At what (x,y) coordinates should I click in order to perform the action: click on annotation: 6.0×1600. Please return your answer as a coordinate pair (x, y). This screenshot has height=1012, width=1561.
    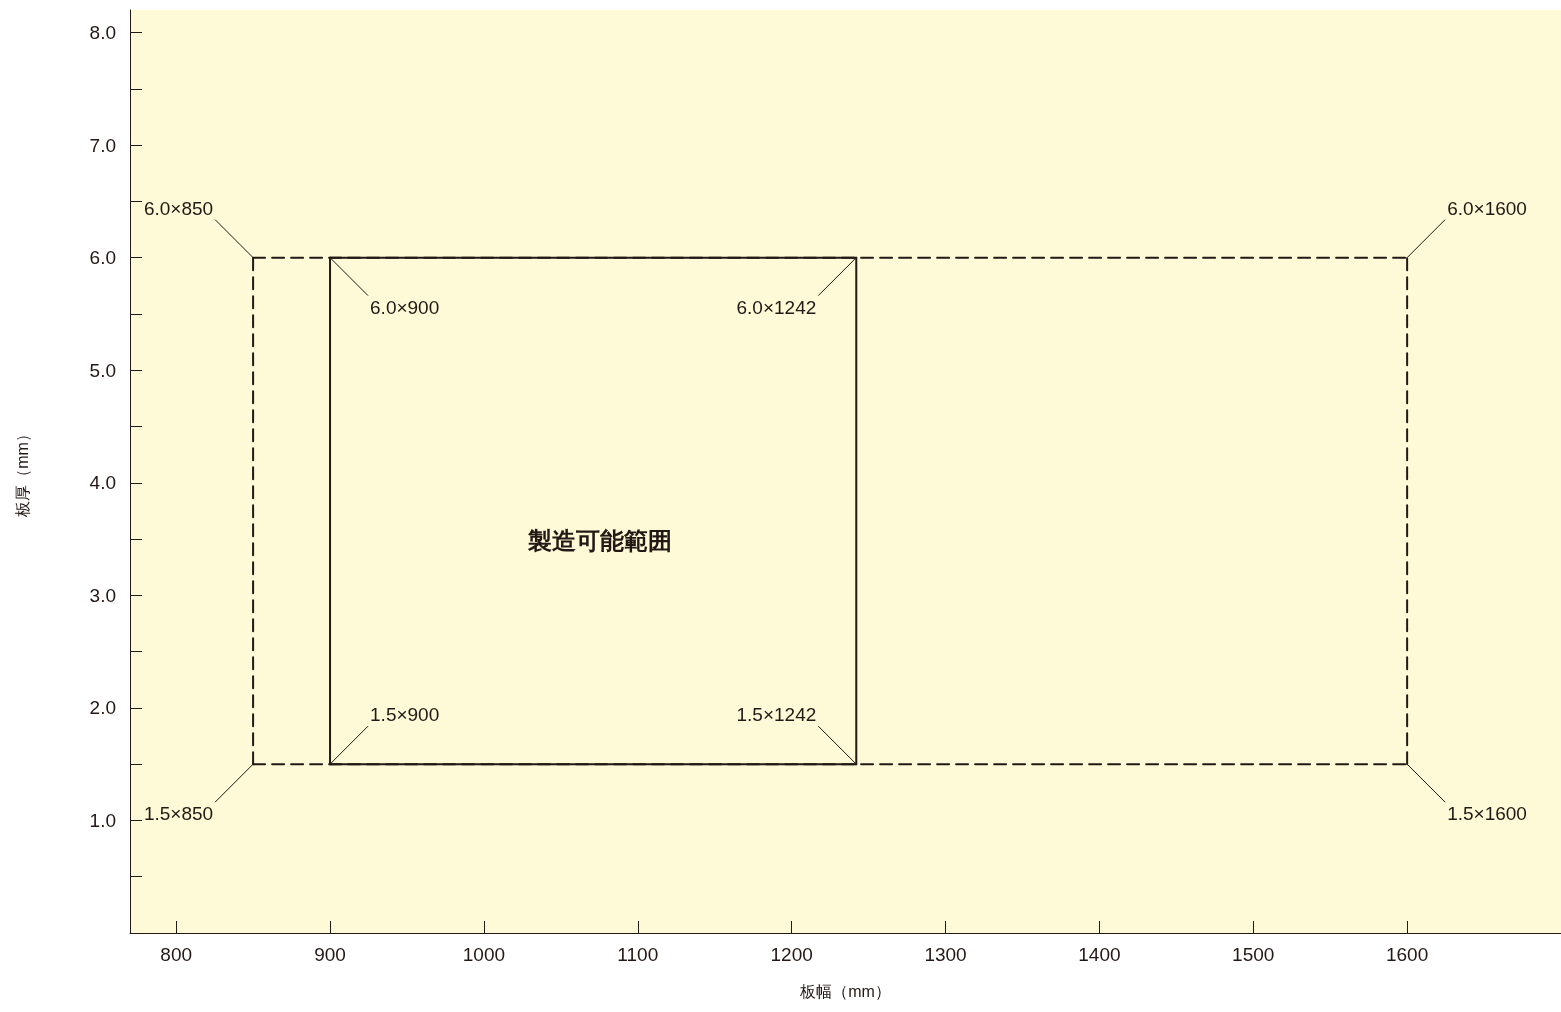
    Looking at the image, I should click on (1487, 208).